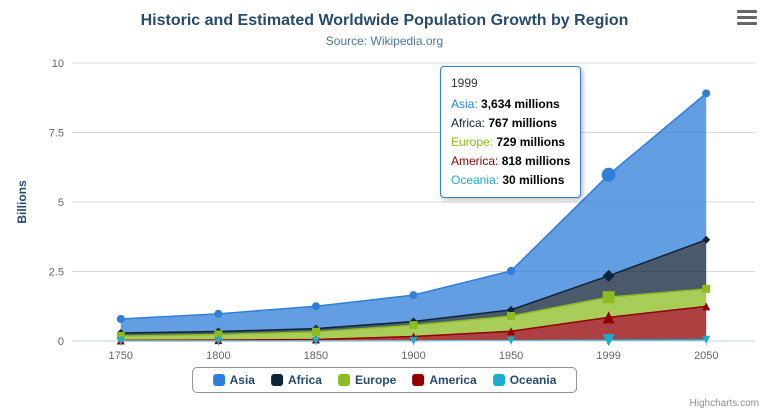 The height and width of the screenshot is (416, 769). What do you see at coordinates (61, 203) in the screenshot?
I see `y-axis-label: 5` at bounding box center [61, 203].